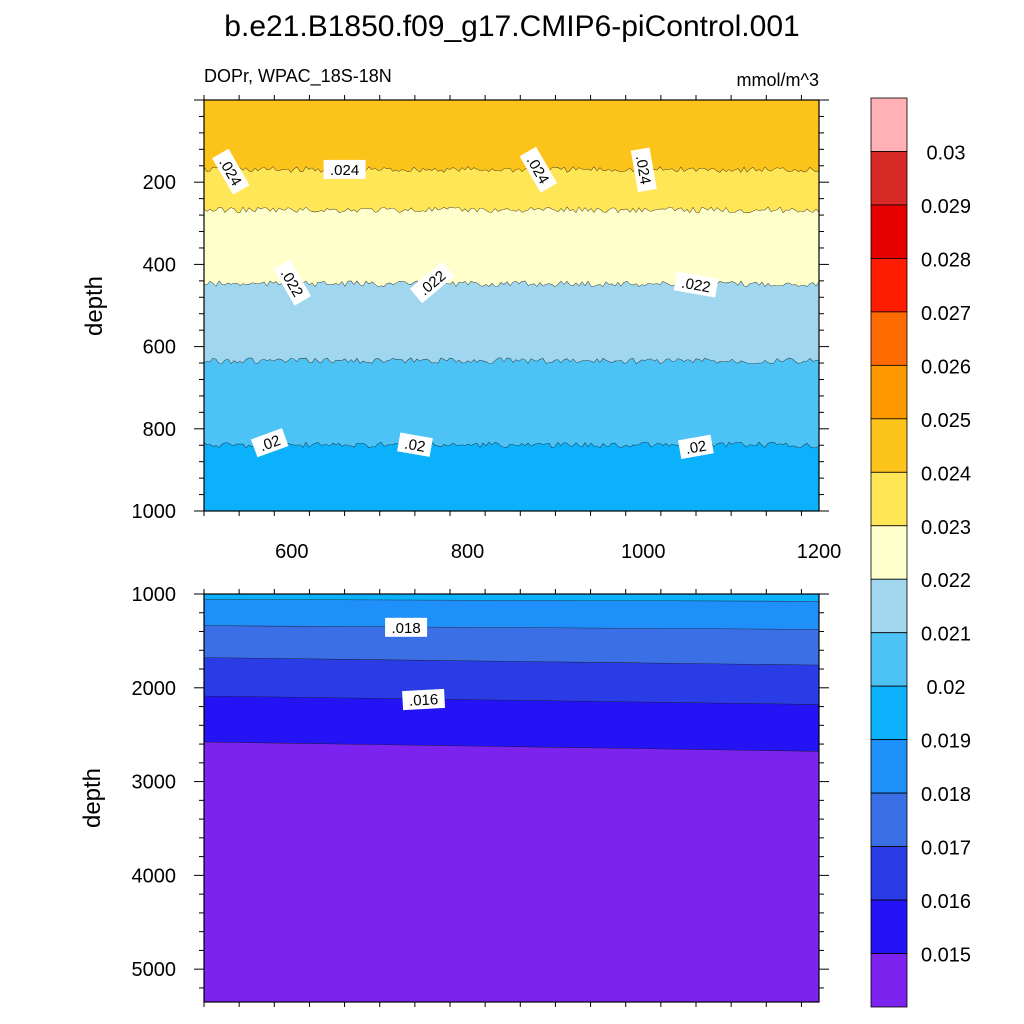  I want to click on upper-y-tick-label: 800, so click(159, 430).